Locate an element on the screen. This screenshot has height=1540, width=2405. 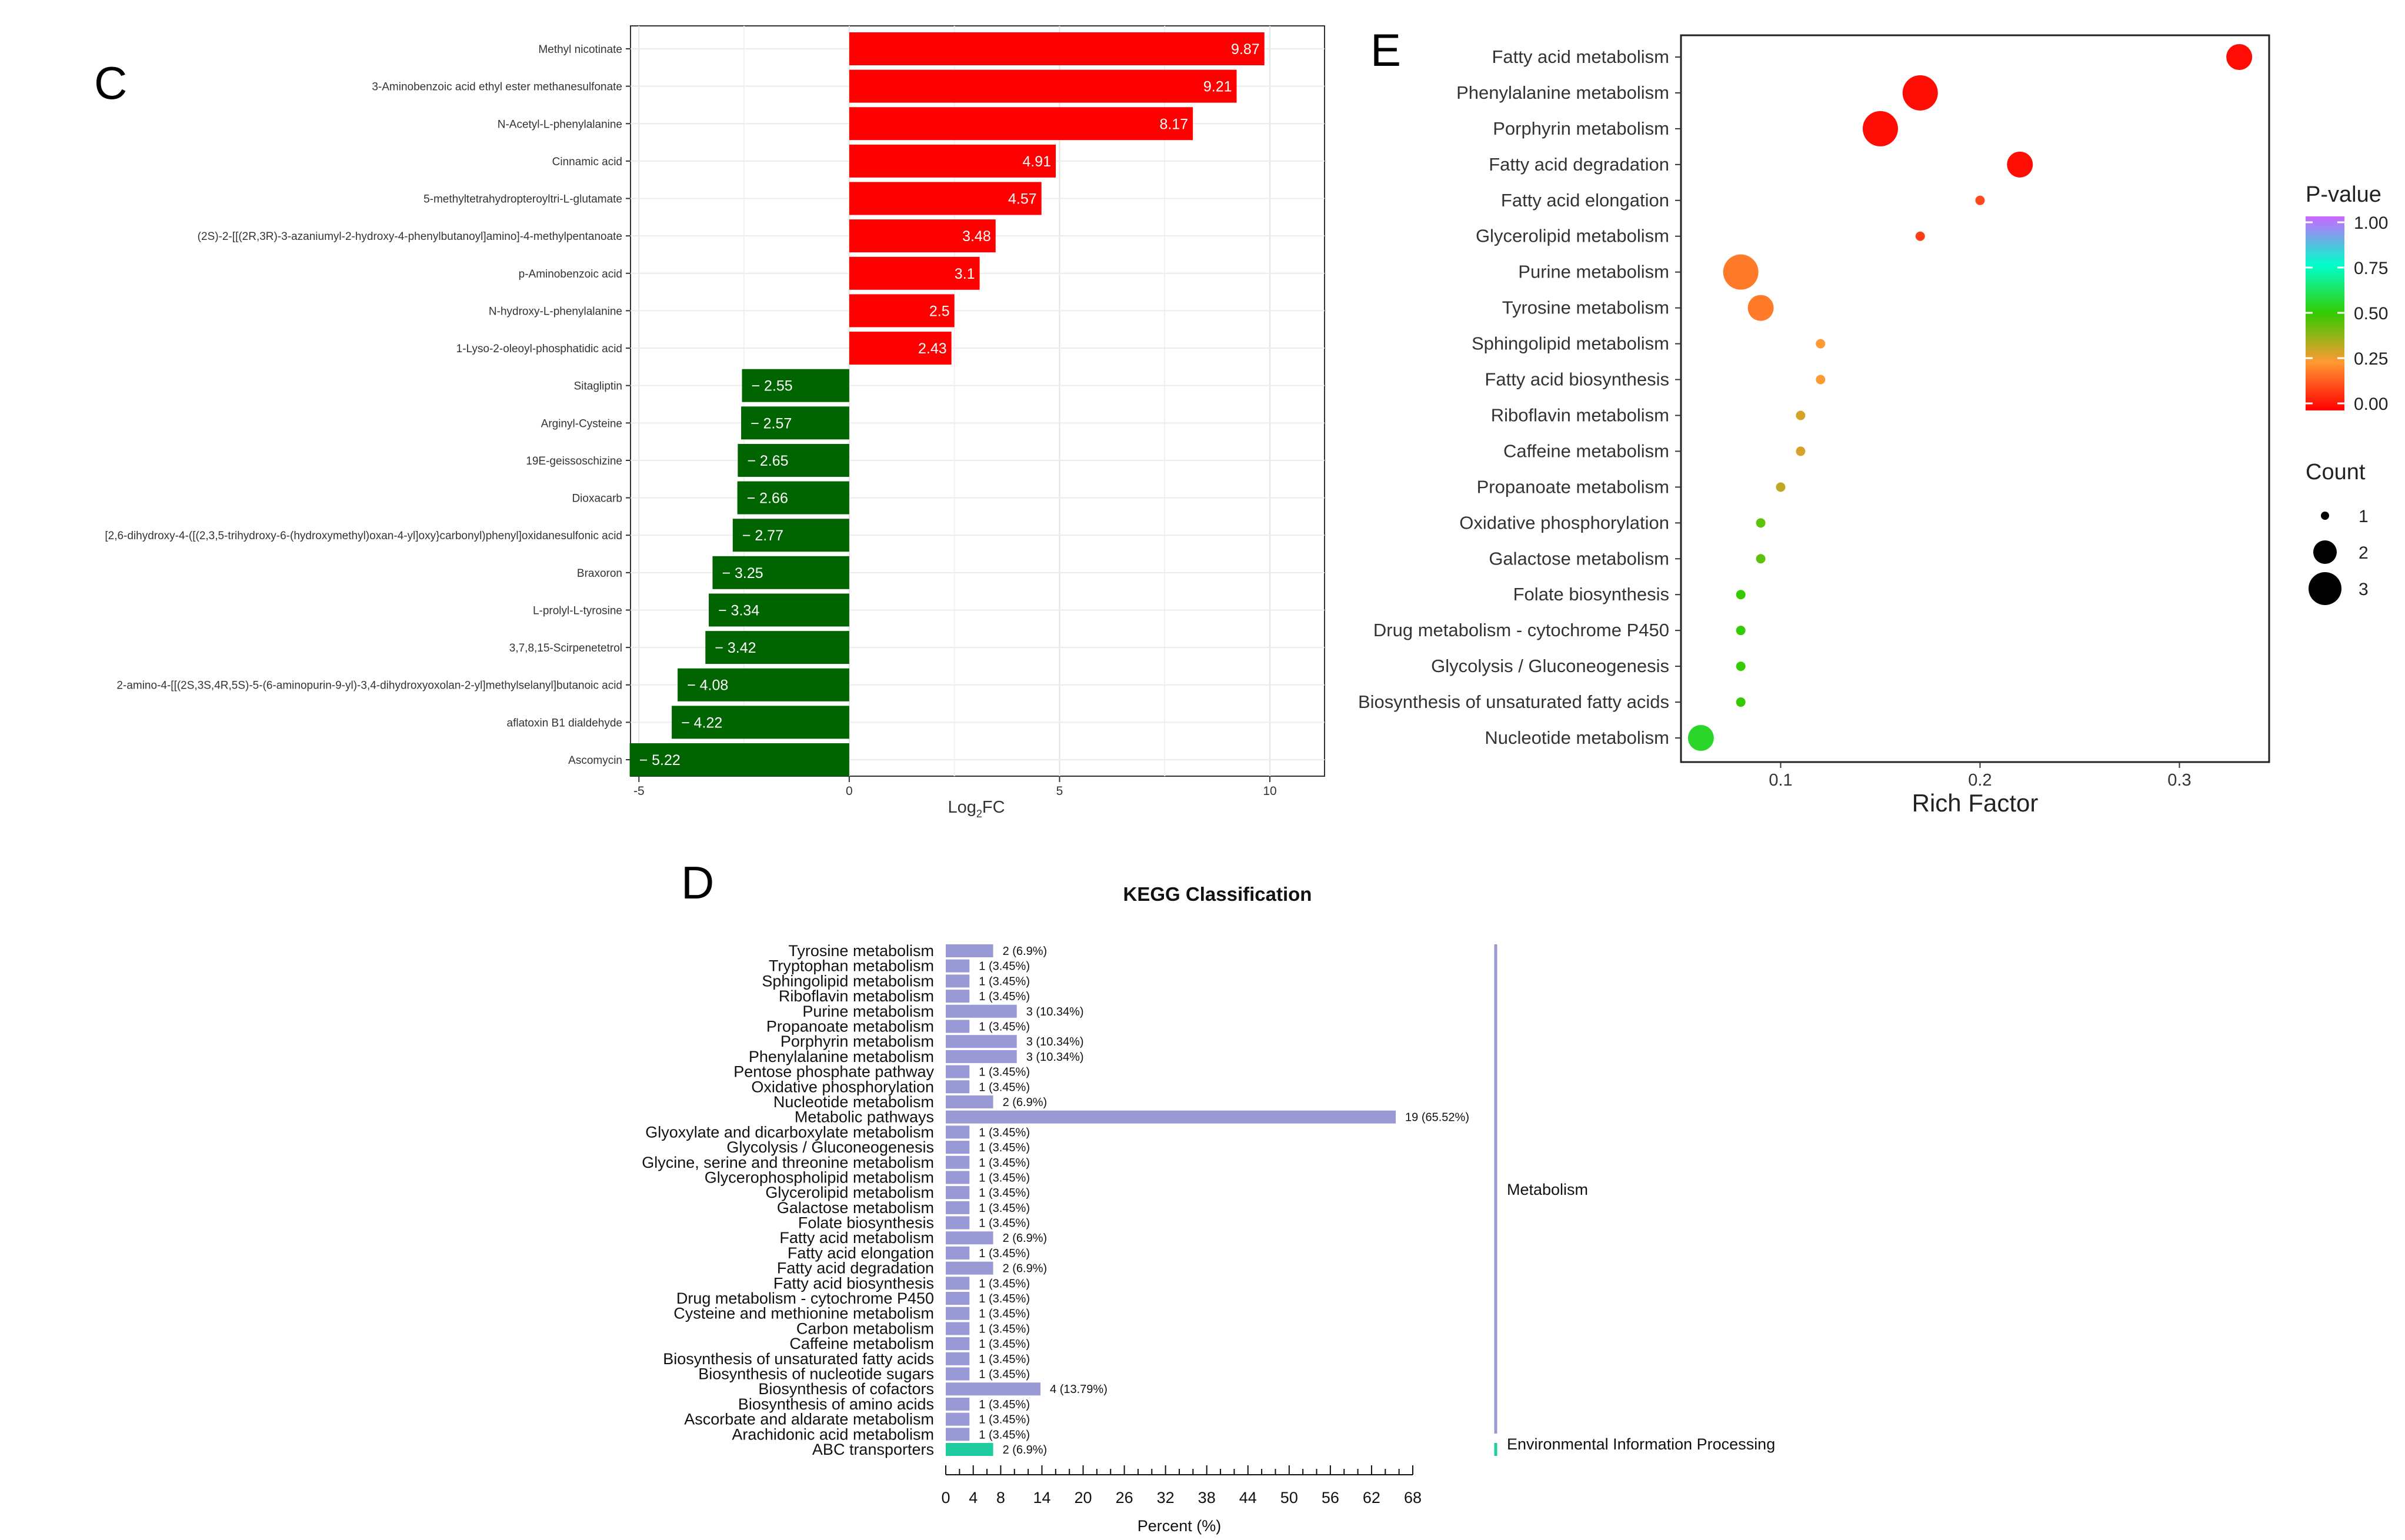
d-x-tick-label: 4 is located at coordinates (974, 1497).